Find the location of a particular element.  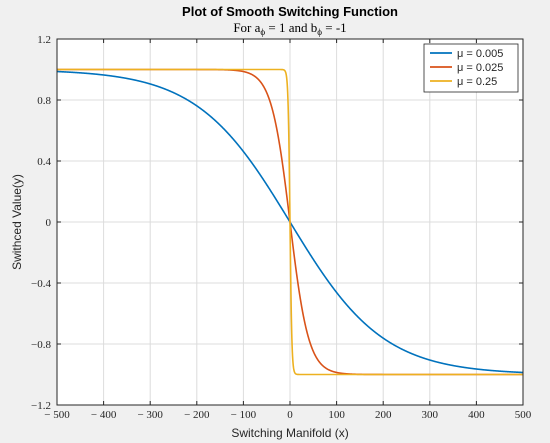

x-tick-label: − 500 is located at coordinates (57, 415).